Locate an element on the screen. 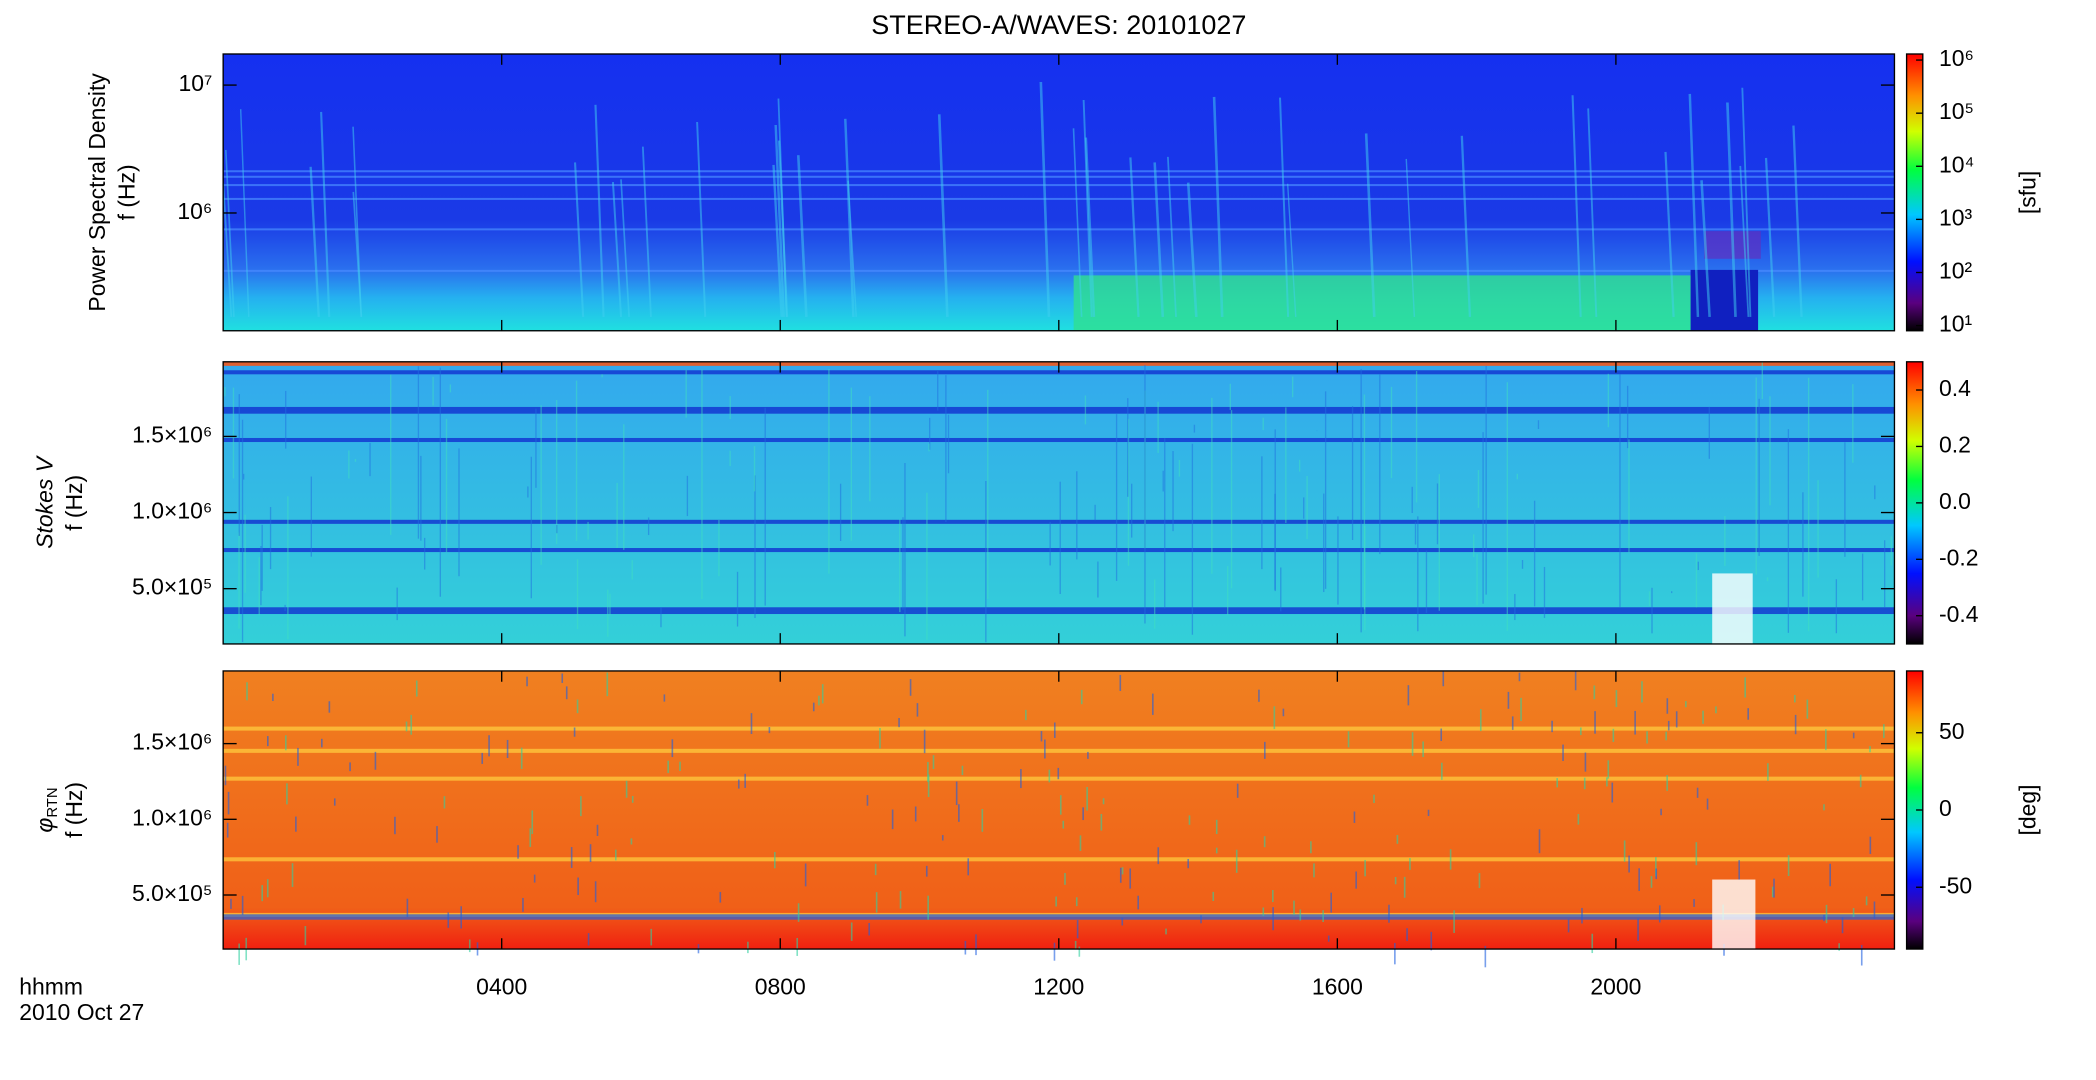 Image resolution: width=2096 pixels, height=1080 pixels. colorbar-tick-label: 10⁴ is located at coordinates (1956, 164).